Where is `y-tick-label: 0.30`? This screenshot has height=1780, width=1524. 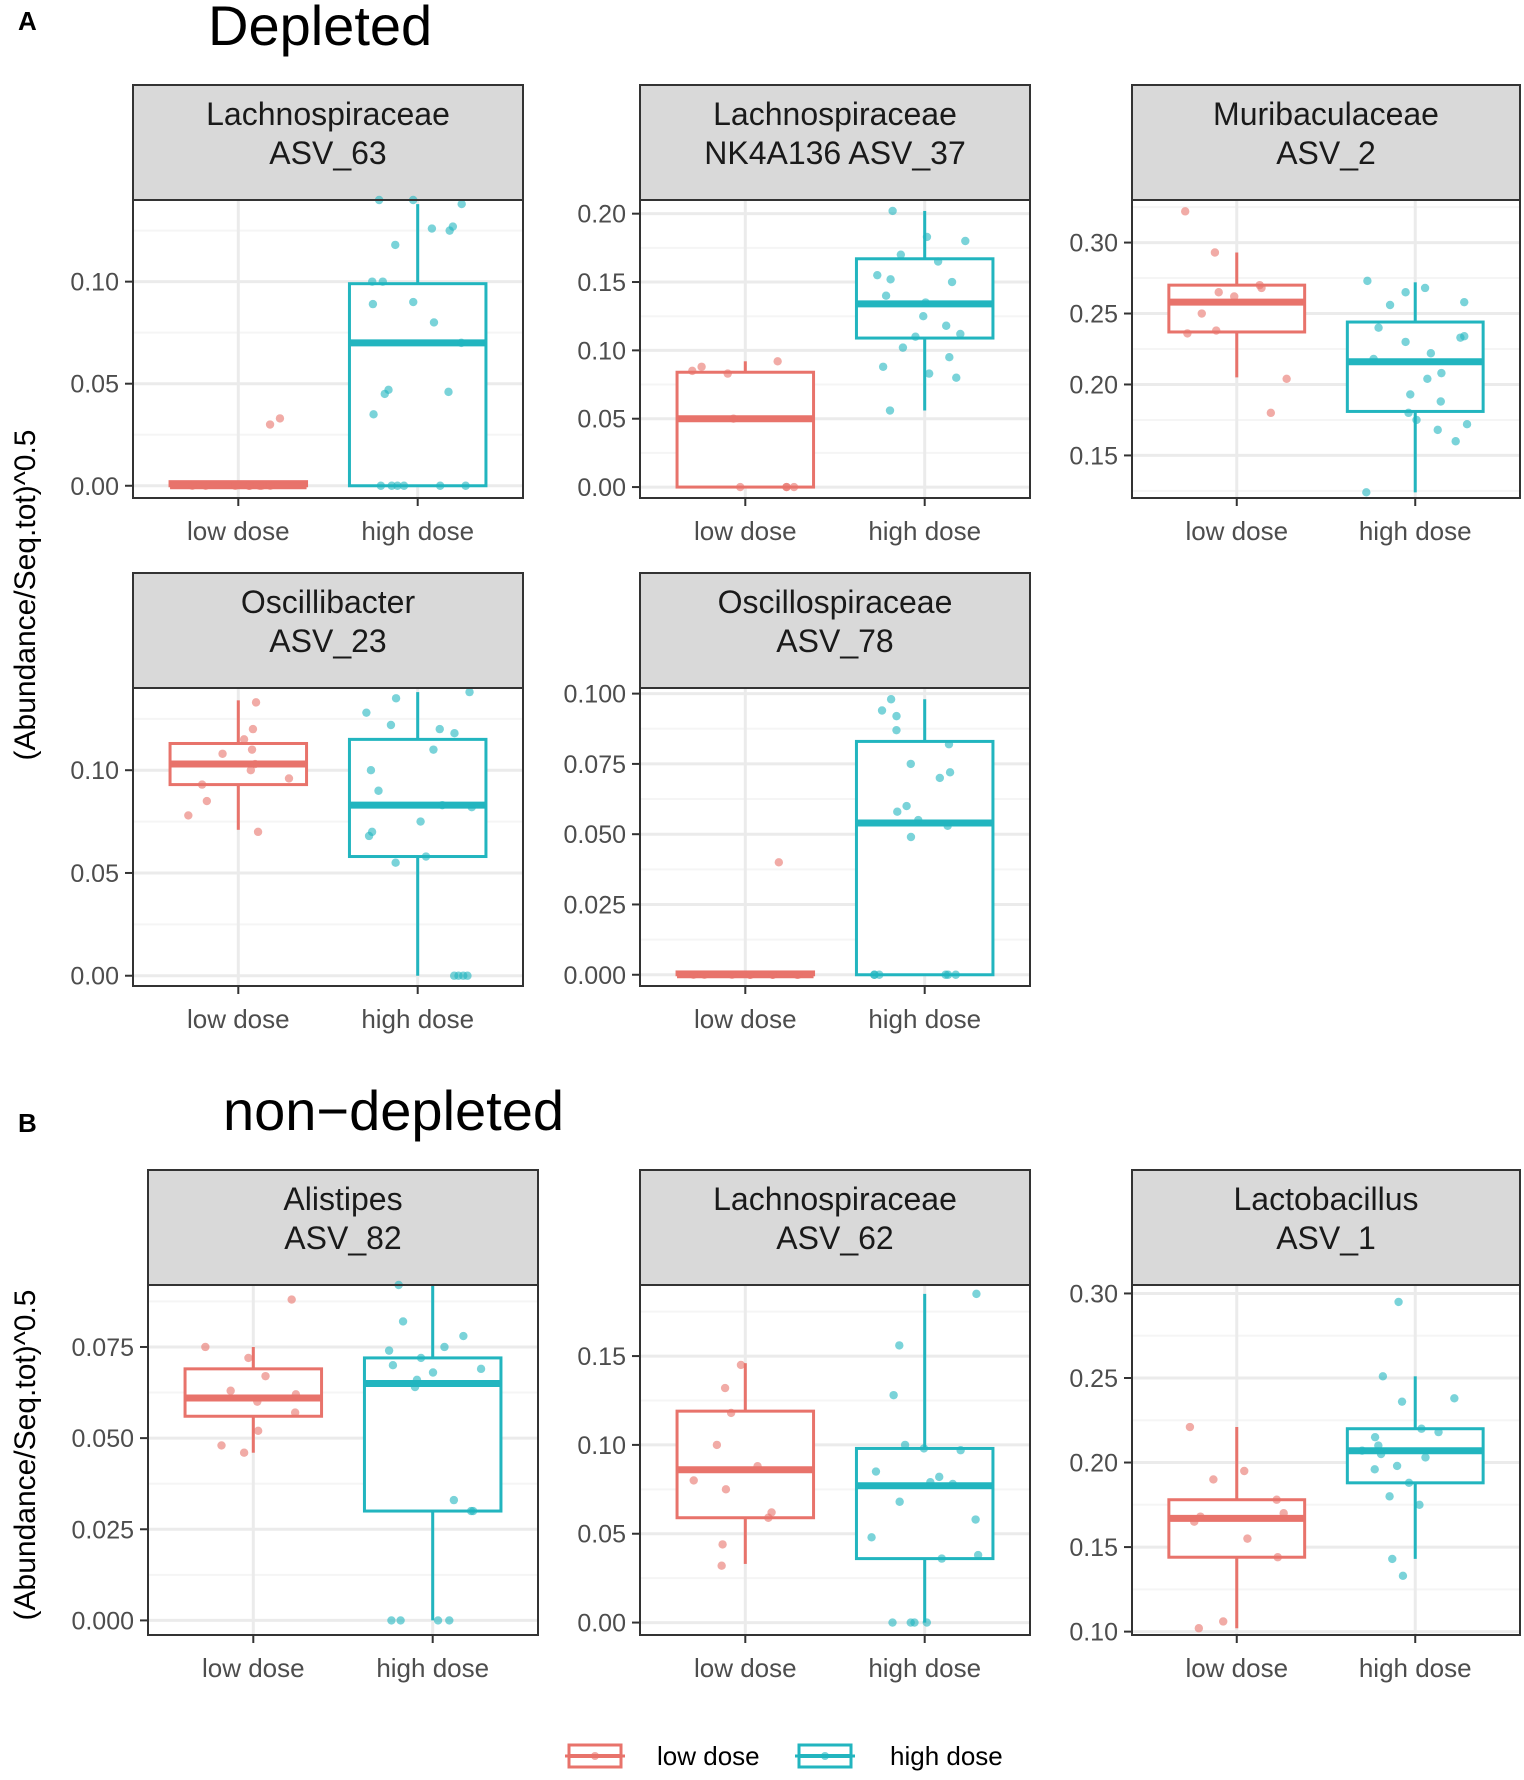 y-tick-label: 0.30 is located at coordinates (1093, 1294).